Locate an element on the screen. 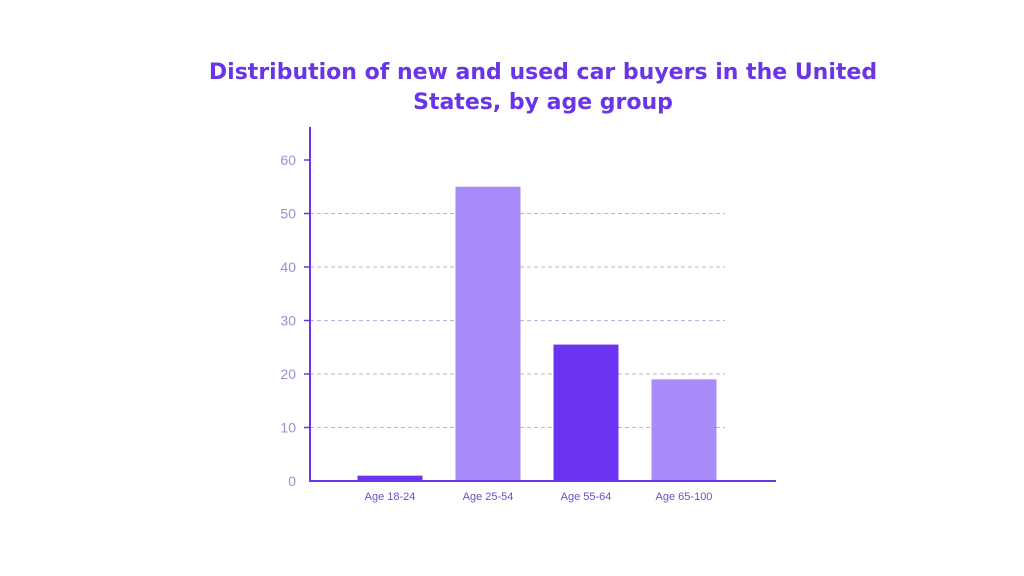  y-tick-labels: 0 10 20 30 40 50 60 is located at coordinates (295, 320).